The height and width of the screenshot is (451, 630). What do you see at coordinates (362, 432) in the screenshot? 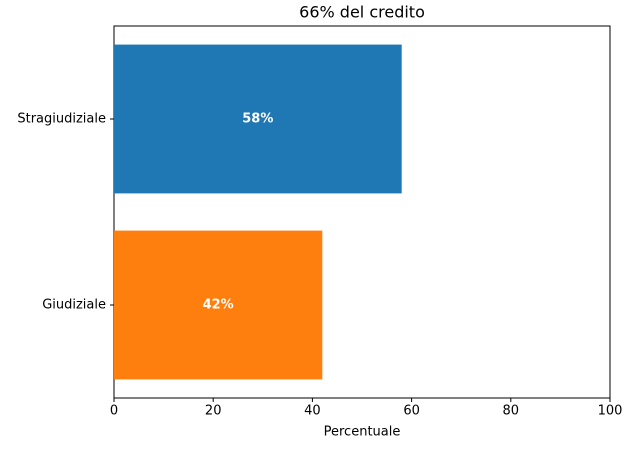
I see `x-axis-label: Percentuale` at bounding box center [362, 432].